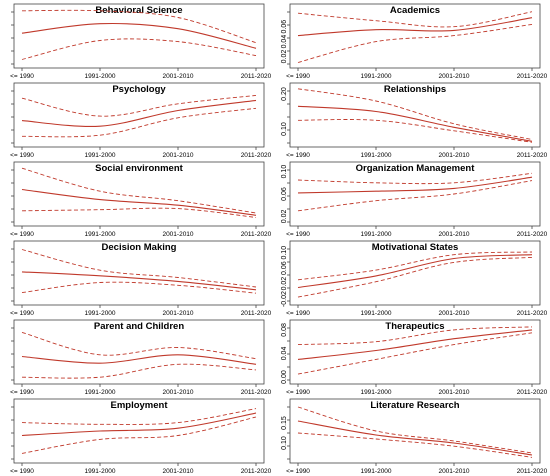 Image resolution: width=550 pixels, height=476 pixels. What do you see at coordinates (284, 423) in the screenshot?
I see `y-tick-label: 0.15` at bounding box center [284, 423].